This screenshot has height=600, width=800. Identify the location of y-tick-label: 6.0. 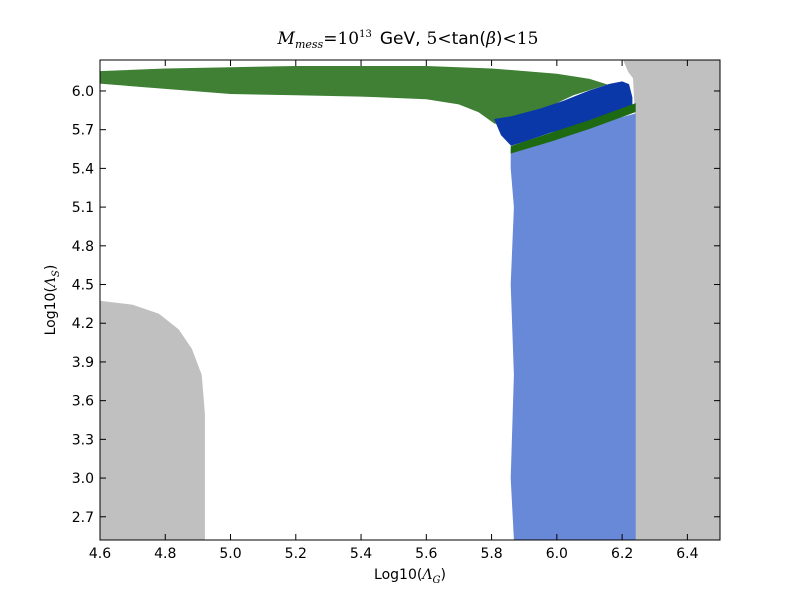
(83, 92).